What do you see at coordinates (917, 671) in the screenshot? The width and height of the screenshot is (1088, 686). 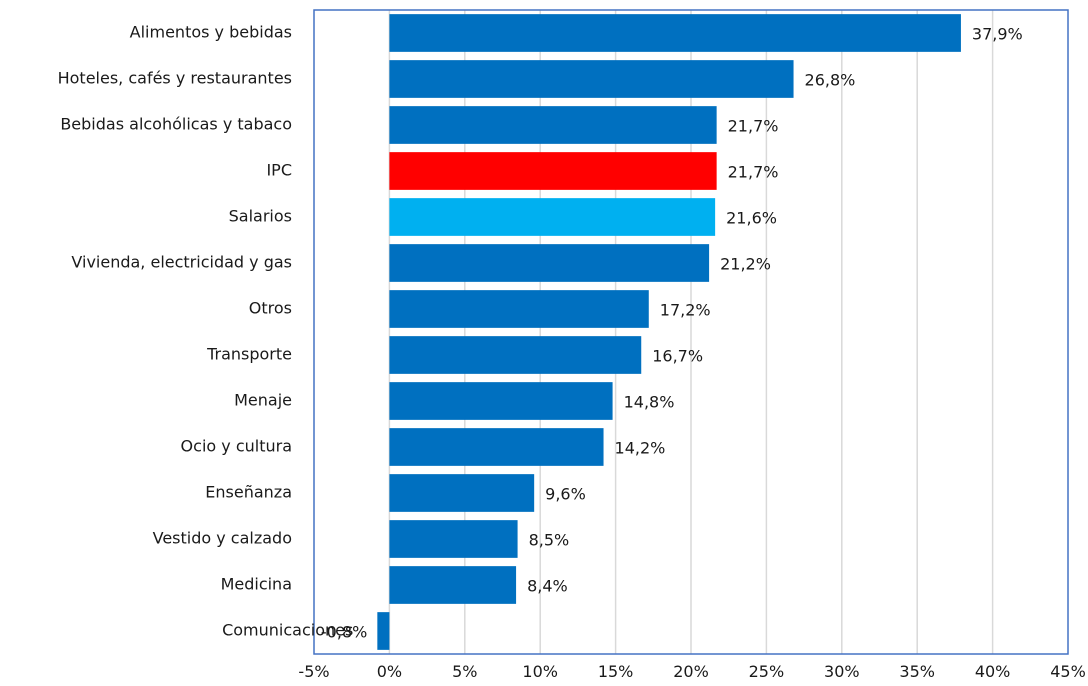 I see `x-tick-label: 35%` at bounding box center [917, 671].